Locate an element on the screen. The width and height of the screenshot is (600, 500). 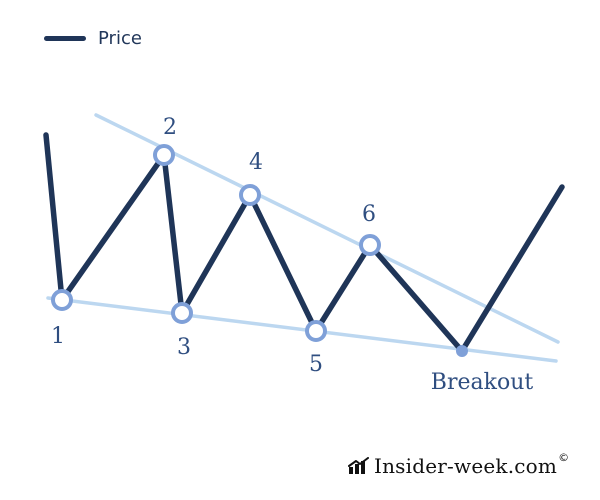
lower-trendline is located at coordinates (302, 329).